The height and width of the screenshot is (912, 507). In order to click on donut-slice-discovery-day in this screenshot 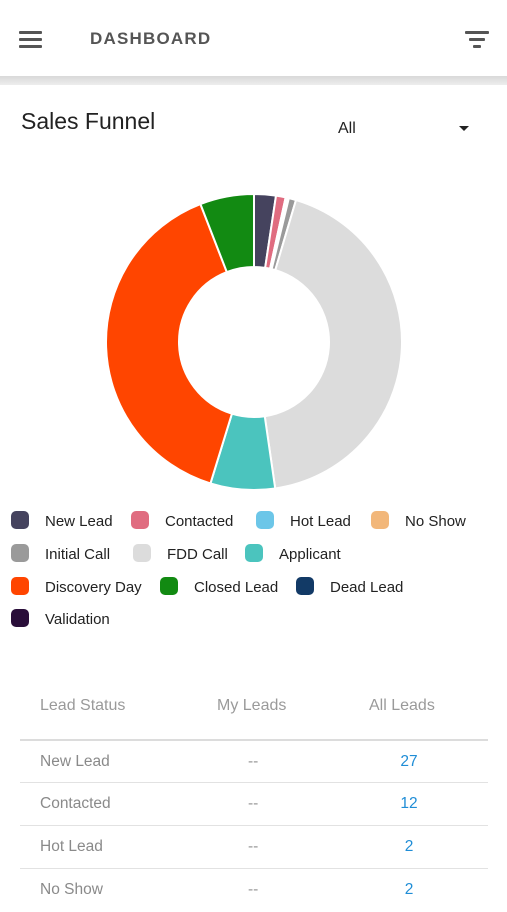, I will do `click(169, 343)`.